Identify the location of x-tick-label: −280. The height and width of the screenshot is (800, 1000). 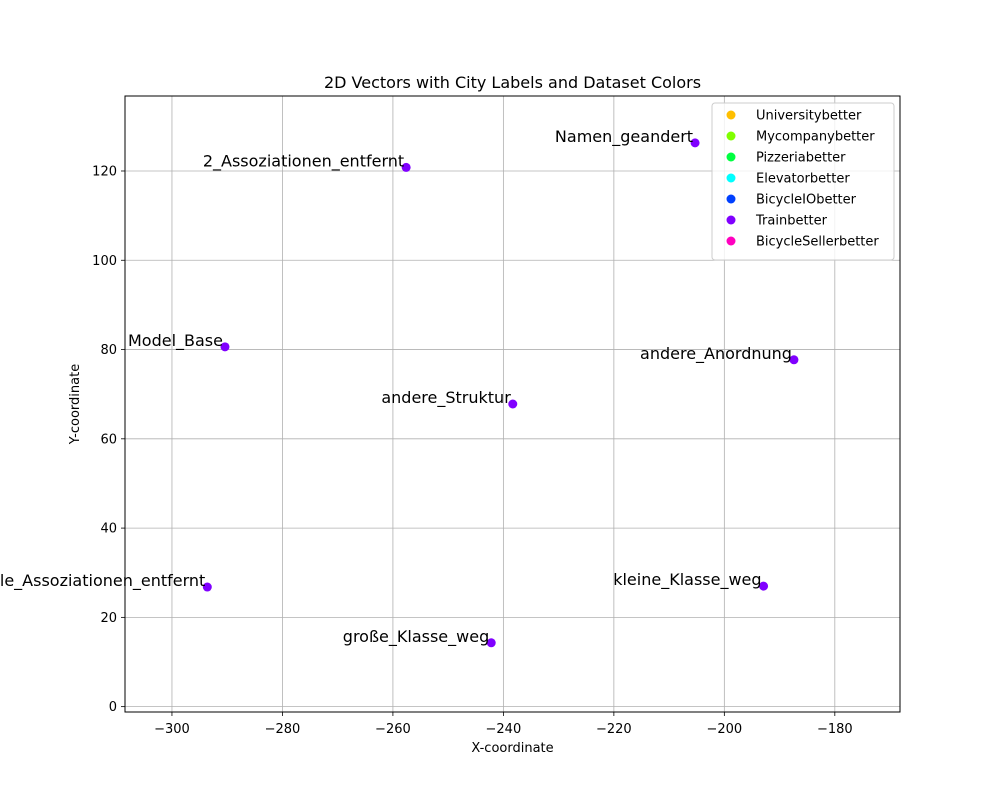
(283, 729).